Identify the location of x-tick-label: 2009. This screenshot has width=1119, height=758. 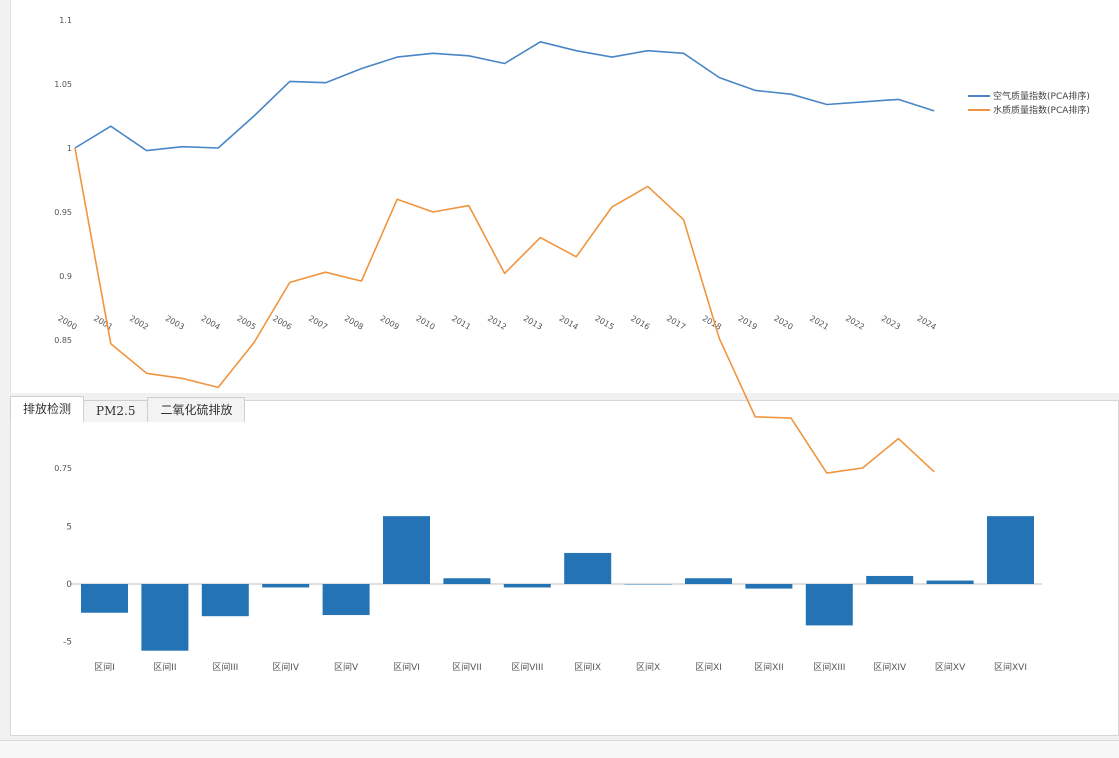
(390, 323).